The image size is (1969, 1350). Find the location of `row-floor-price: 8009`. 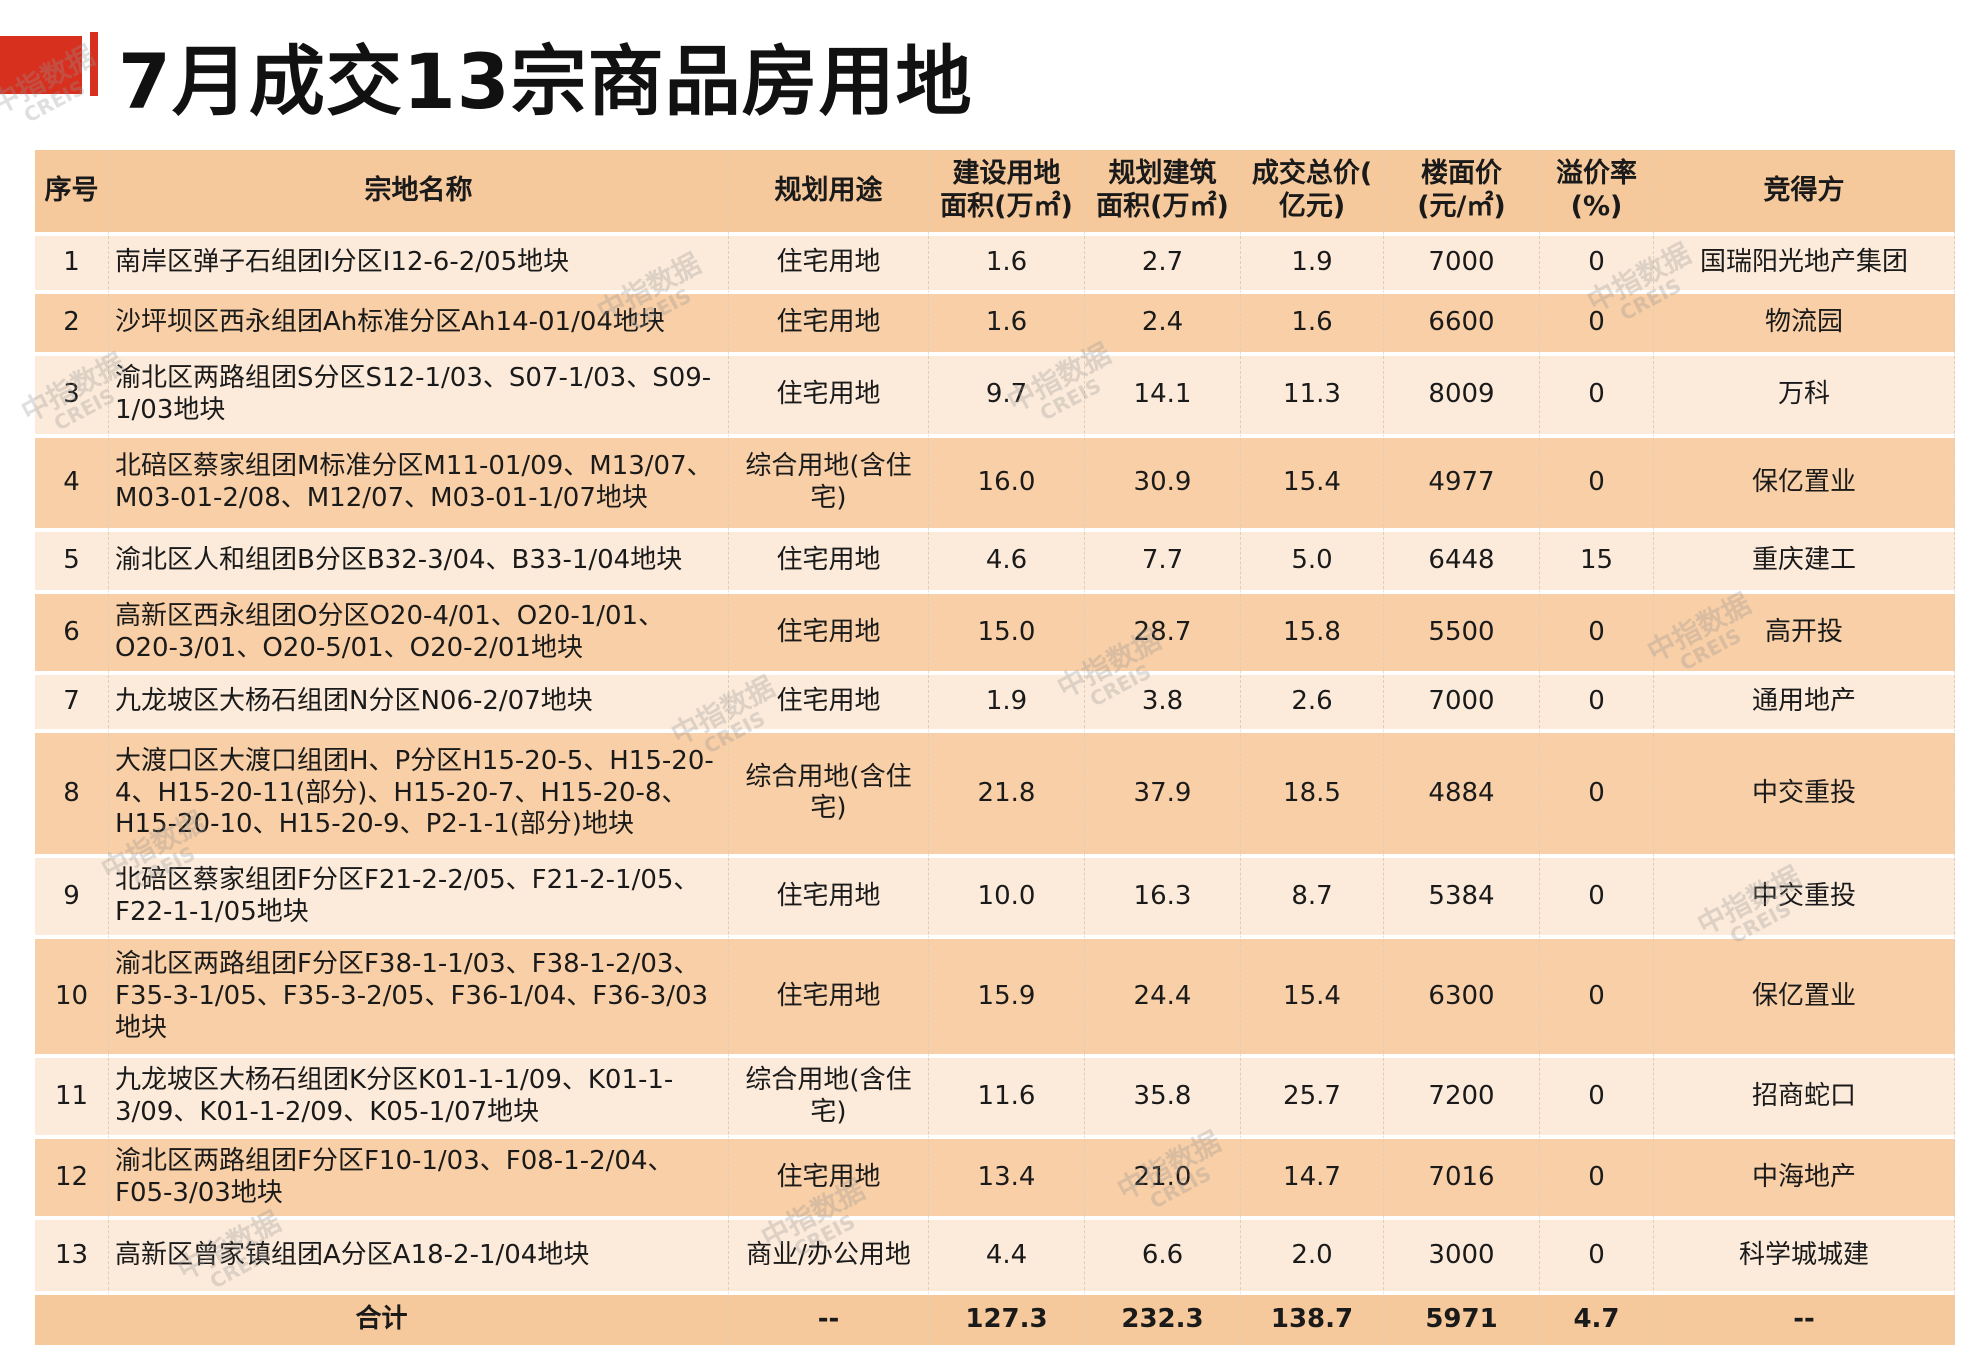

row-floor-price: 8009 is located at coordinates (1462, 397).